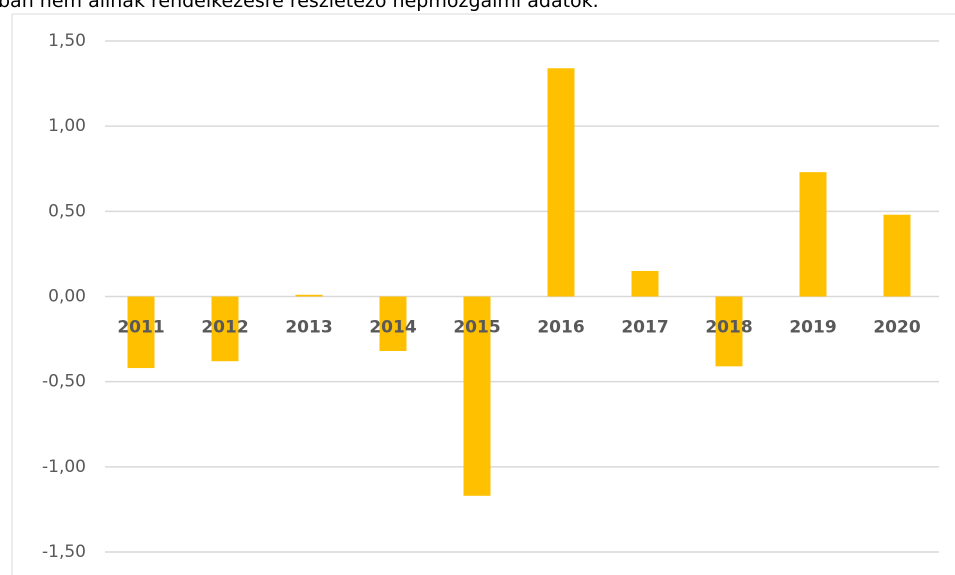 Image resolution: width=955 pixels, height=575 pixels. What do you see at coordinates (67, 211) in the screenshot?
I see `y-tick-label: 0,50` at bounding box center [67, 211].